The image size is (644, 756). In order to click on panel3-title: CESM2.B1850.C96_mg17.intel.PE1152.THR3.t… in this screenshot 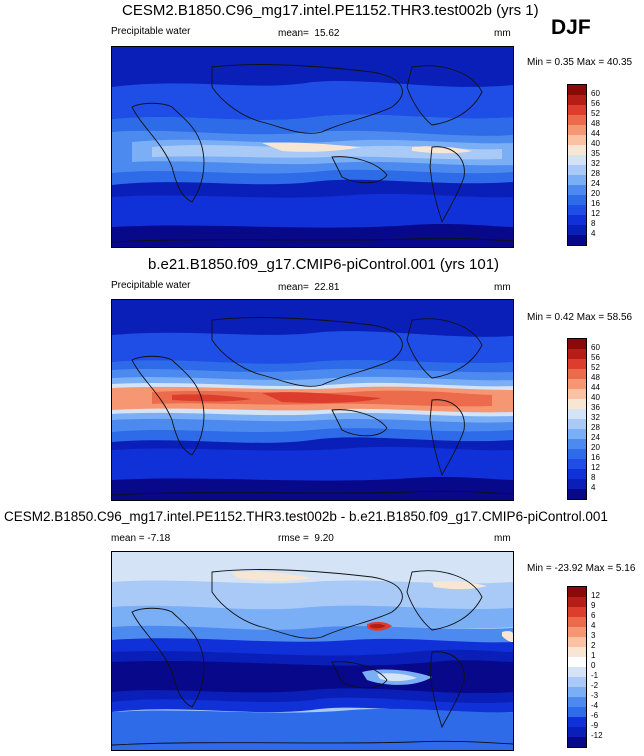, I will do `click(306, 516)`.